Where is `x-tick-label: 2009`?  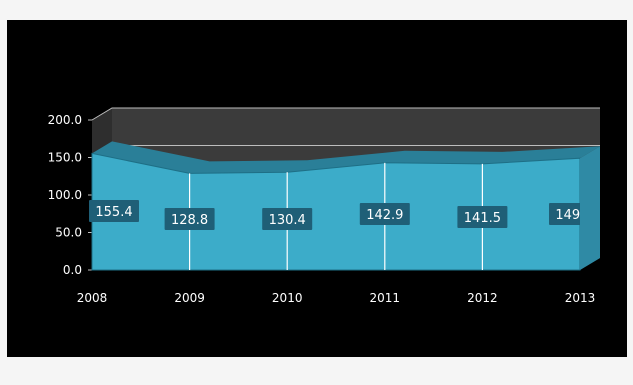
x-tick-label: 2009 is located at coordinates (189, 298).